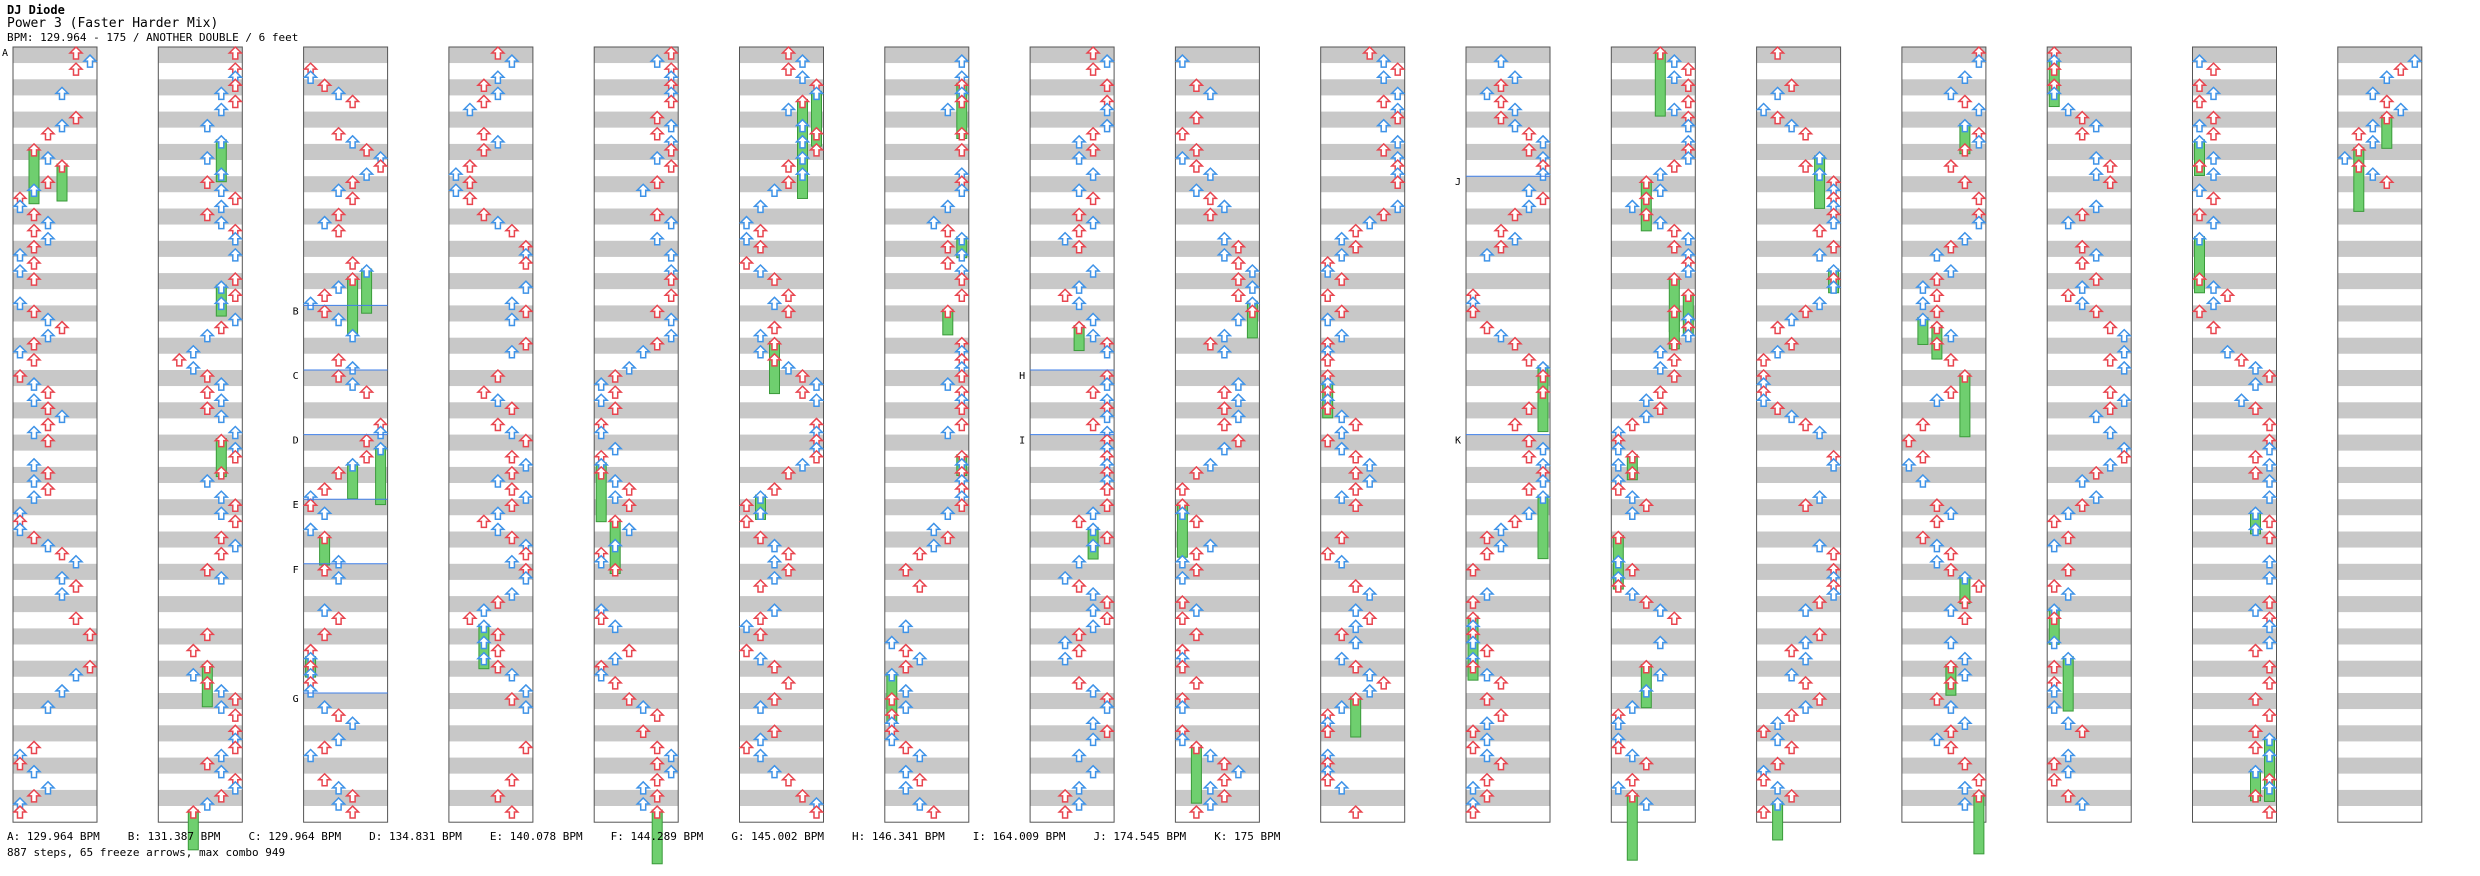 This screenshot has height=876, width=2480. Describe the element at coordinates (1022, 376) in the screenshot. I see `bpm-change-label: H` at that location.